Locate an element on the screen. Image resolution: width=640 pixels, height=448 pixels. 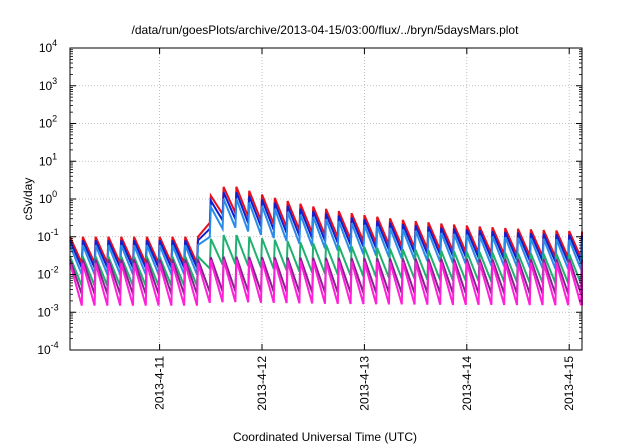
x-tick-label: 2013-4-13 is located at coordinates (364, 383).